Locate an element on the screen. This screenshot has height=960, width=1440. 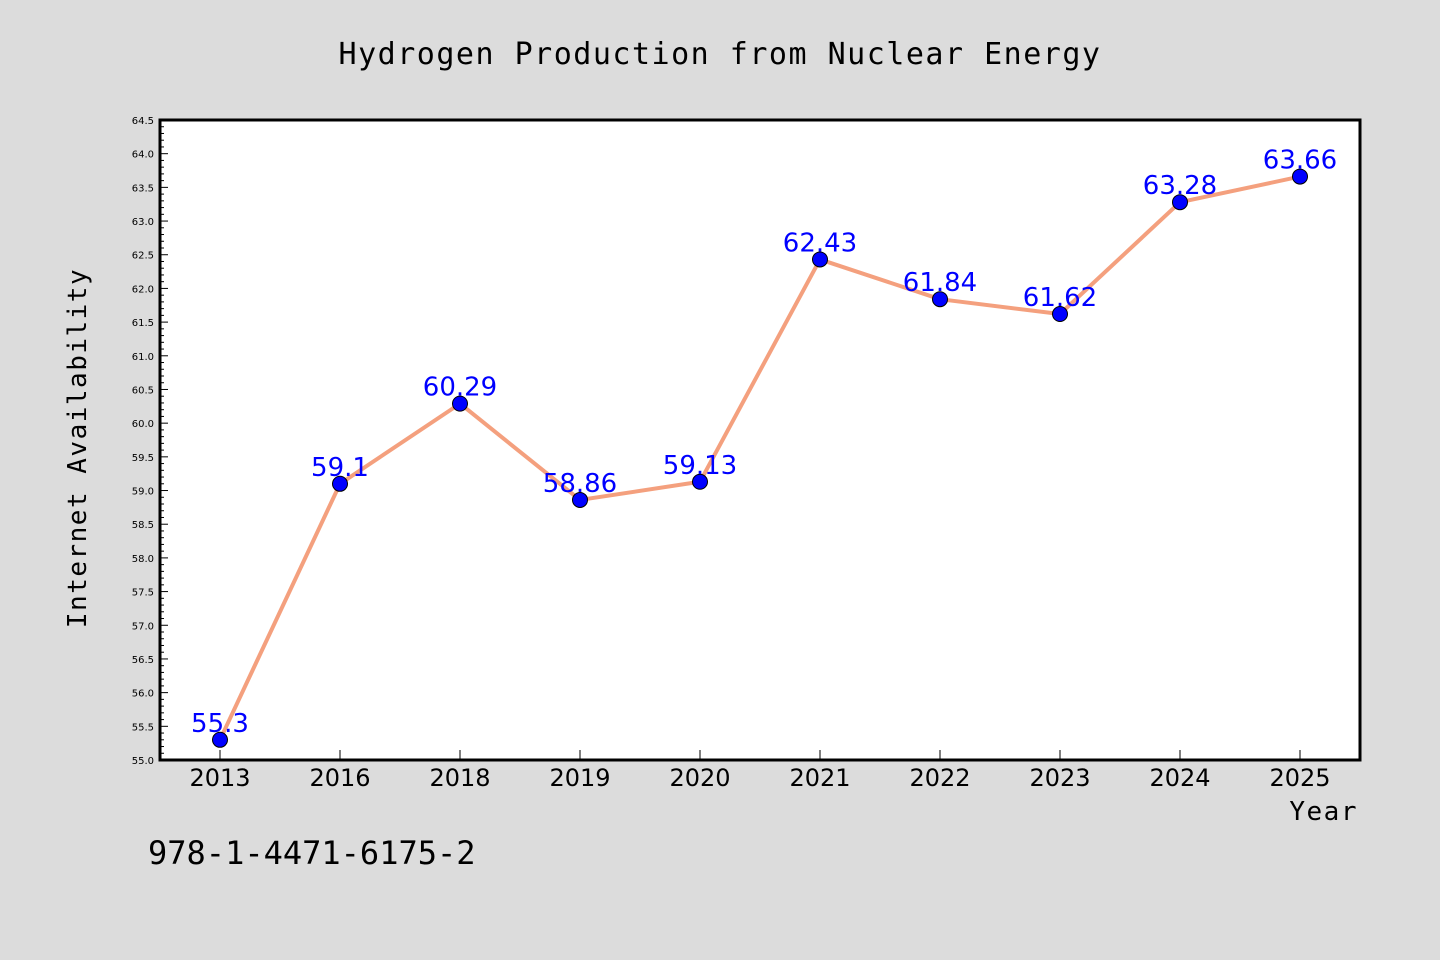
data-label: 61.84 is located at coordinates (940, 283).